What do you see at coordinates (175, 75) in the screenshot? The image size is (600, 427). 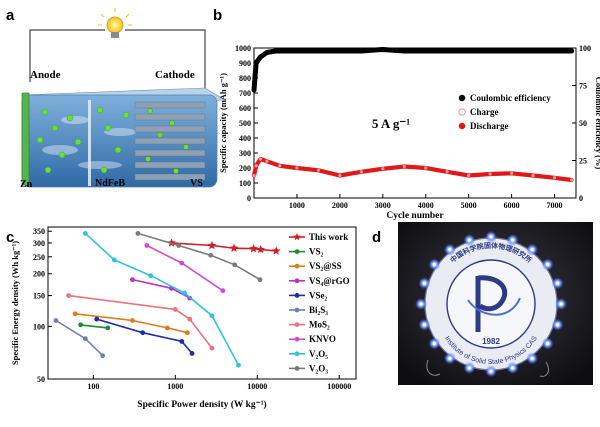 I see `cathode-label: Cathode` at bounding box center [175, 75].